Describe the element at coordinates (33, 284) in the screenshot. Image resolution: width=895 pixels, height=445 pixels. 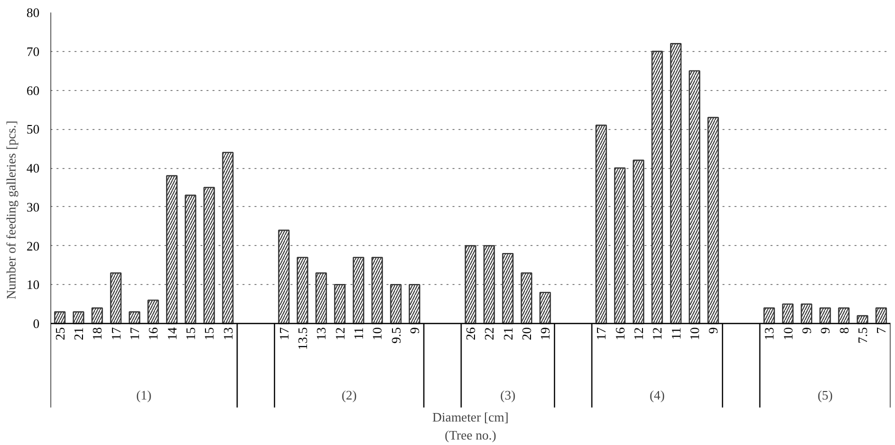
I see `y-tick-label: 10` at that location.